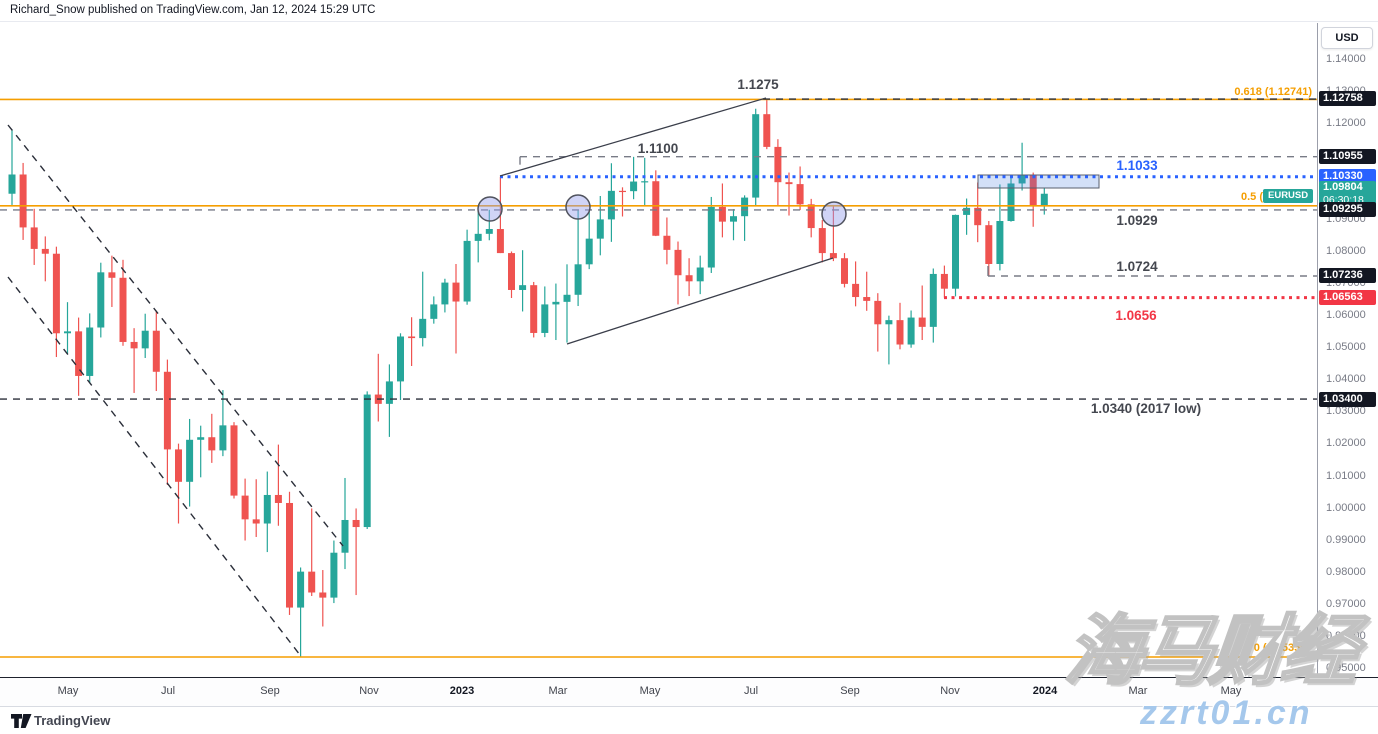 The height and width of the screenshot is (734, 1378). What do you see at coordinates (1038, 181) in the screenshot?
I see `consolidation-box` at bounding box center [1038, 181].